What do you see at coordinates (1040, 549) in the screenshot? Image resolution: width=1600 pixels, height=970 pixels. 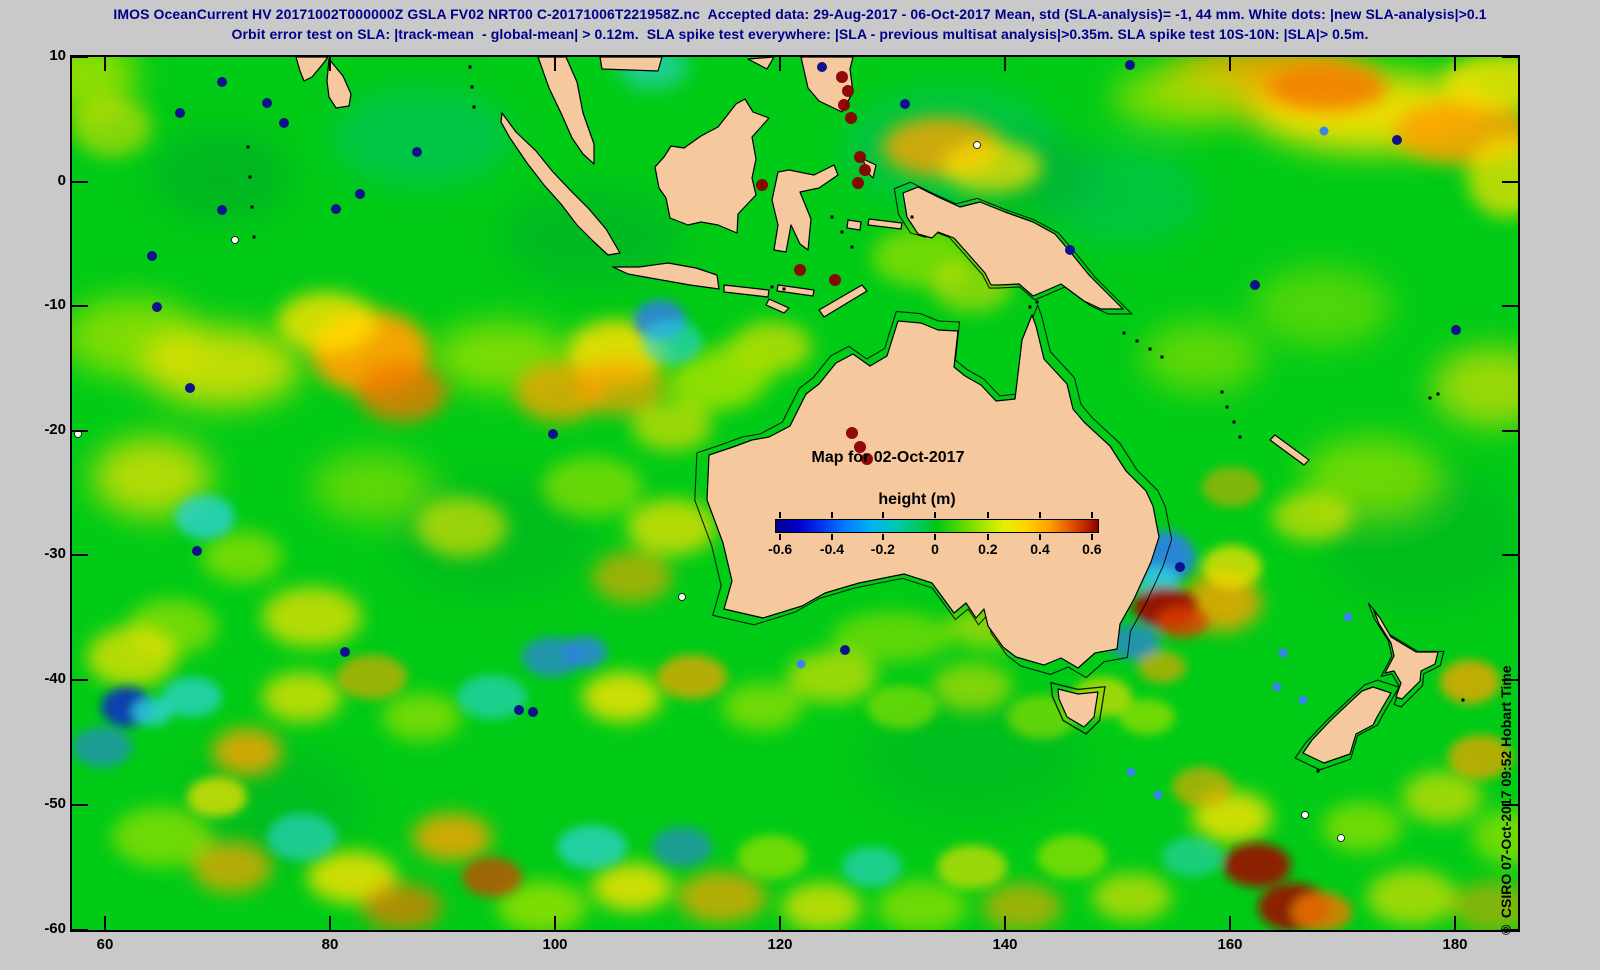 I see `colorbar-tick-label: 0.4` at bounding box center [1040, 549].